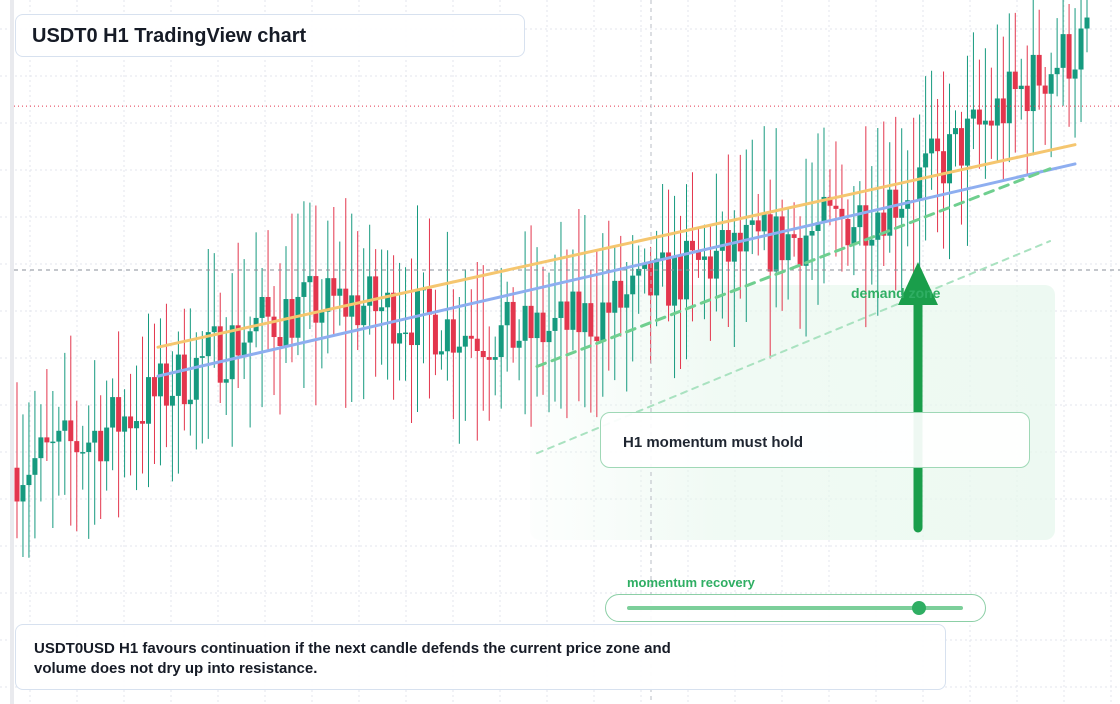  What do you see at coordinates (793, 267) in the screenshot?
I see `trend-dashed-line` at bounding box center [793, 267].